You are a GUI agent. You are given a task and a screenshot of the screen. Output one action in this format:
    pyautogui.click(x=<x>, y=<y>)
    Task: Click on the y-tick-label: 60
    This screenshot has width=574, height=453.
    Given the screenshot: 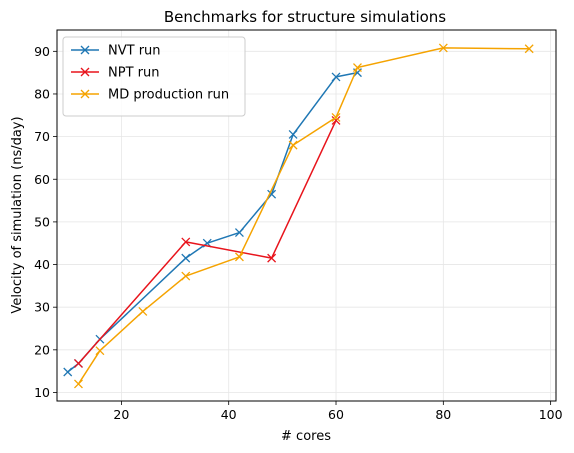 What is the action you would take?
    pyautogui.click(x=42, y=179)
    